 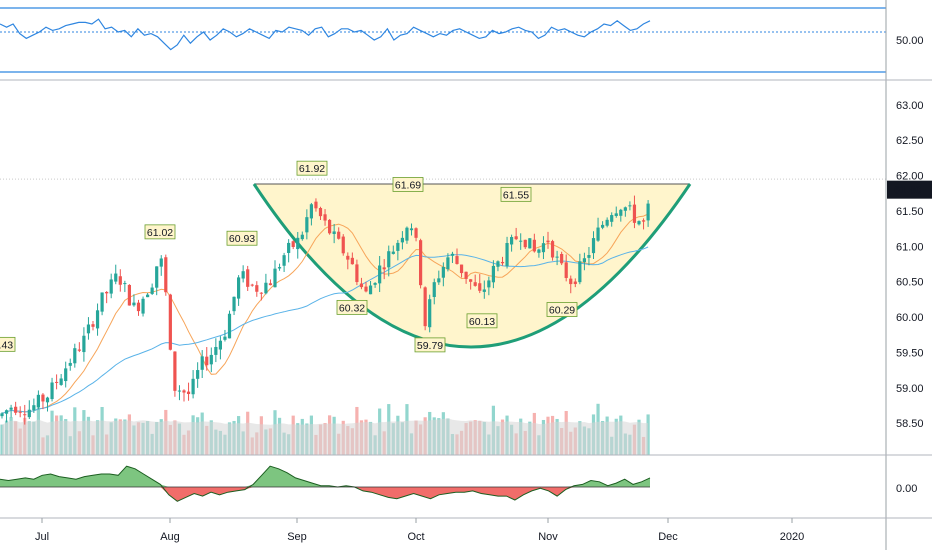 What do you see at coordinates (516, 195) in the screenshot?
I see `annotation-label: 61.55` at bounding box center [516, 195].